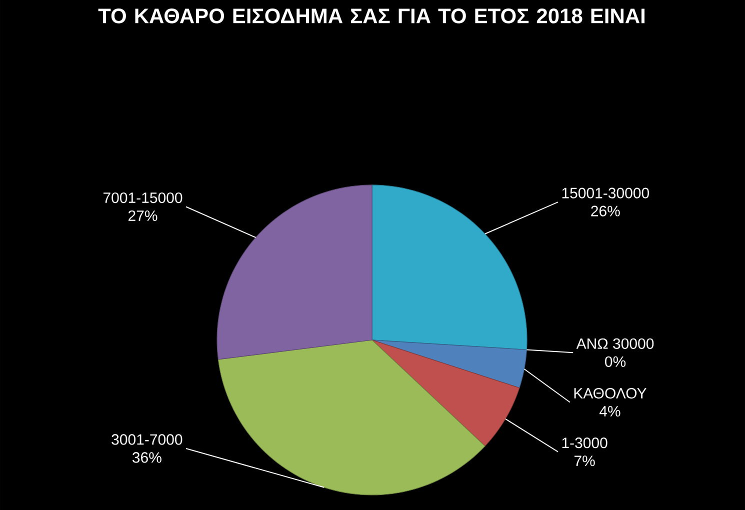 The width and height of the screenshot is (745, 510). I want to click on chart-title: ΤΟ ΚΑΘΑΡΟ ΕΙΣΟΔΗΜΑ ΣΑΣ ΓΙΑ ΤΟ ΕΤΟΣ 2018 ΕΙΝΑΙ, so click(371, 16).